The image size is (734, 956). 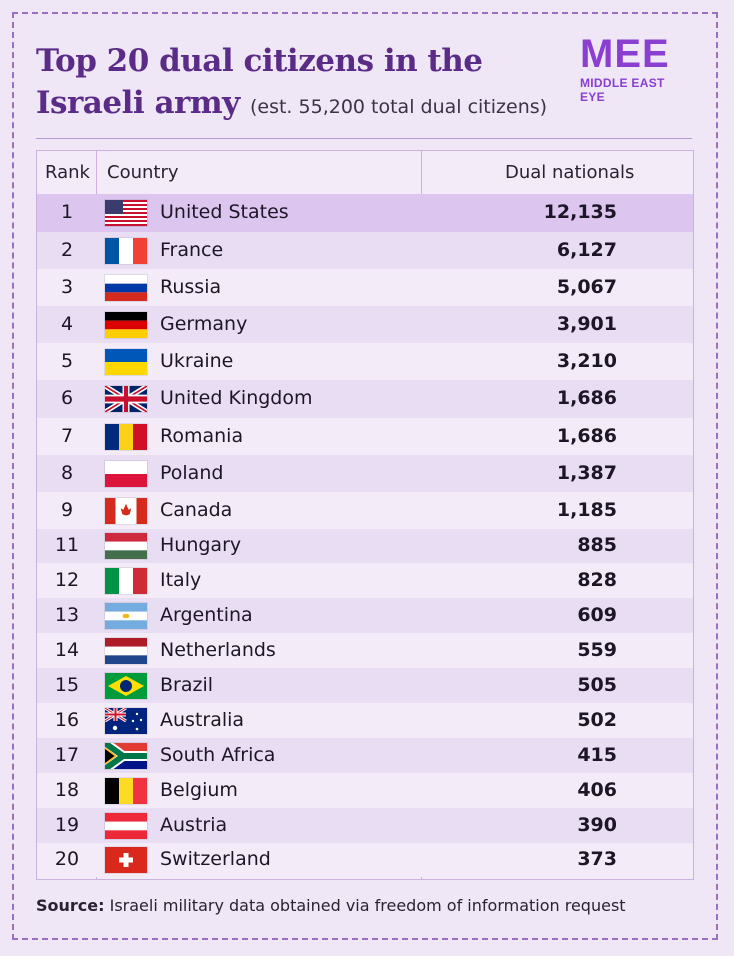 I want to click on country-cell: France, so click(x=192, y=249).